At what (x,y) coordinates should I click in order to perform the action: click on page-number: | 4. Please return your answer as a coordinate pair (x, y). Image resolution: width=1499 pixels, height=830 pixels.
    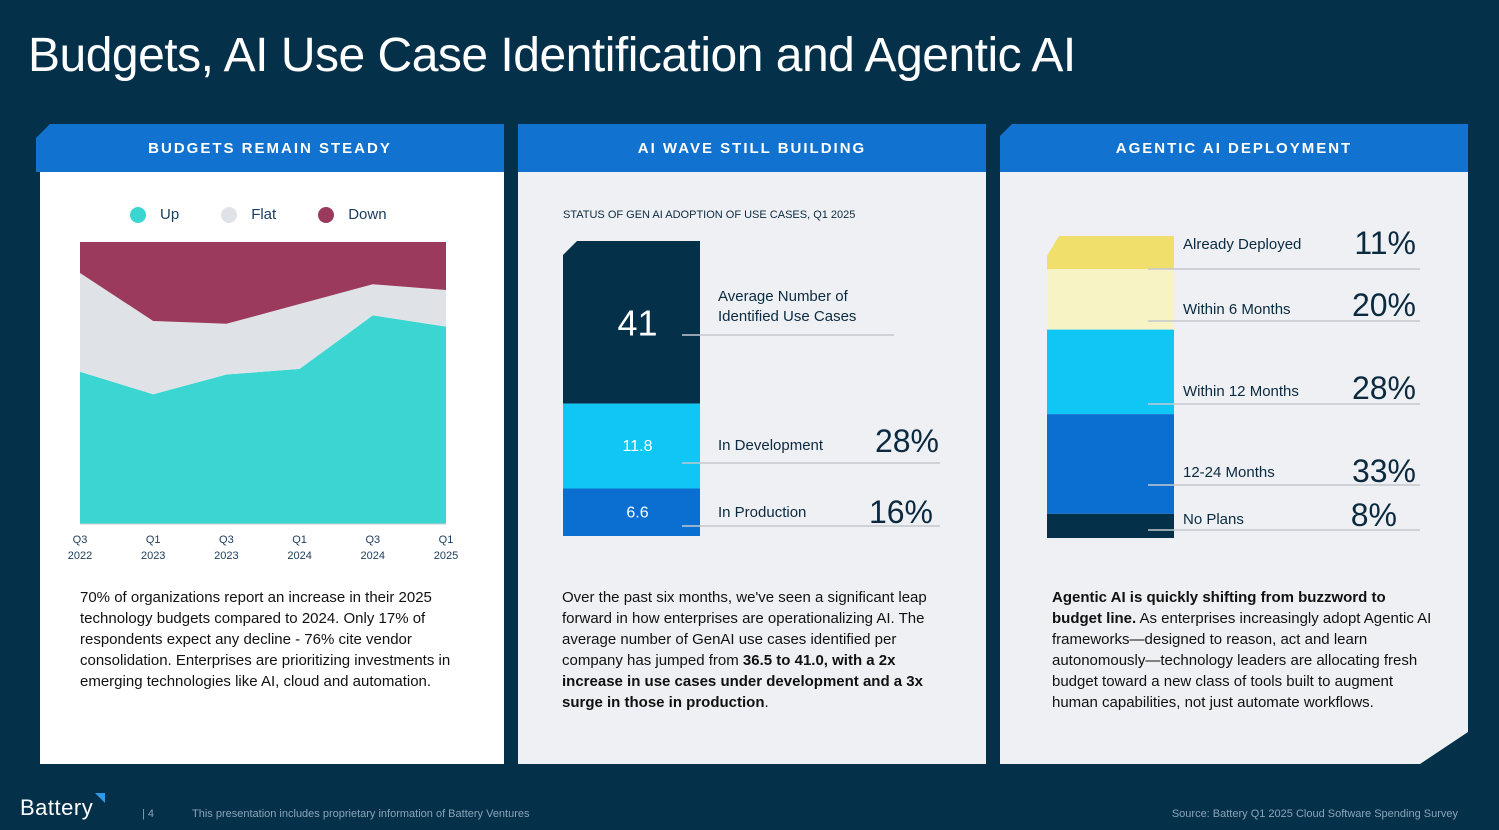
    Looking at the image, I should click on (148, 814).